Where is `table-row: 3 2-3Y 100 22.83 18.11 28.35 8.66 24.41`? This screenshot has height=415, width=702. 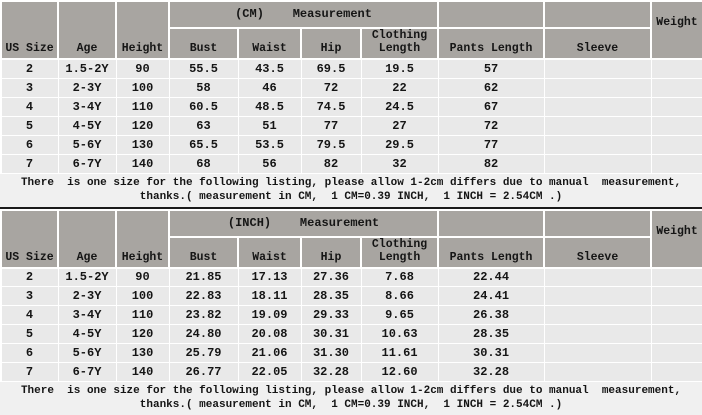
table-row: 3 2-3Y 100 22.83 18.11 28.35 8.66 24.41 is located at coordinates (351, 296).